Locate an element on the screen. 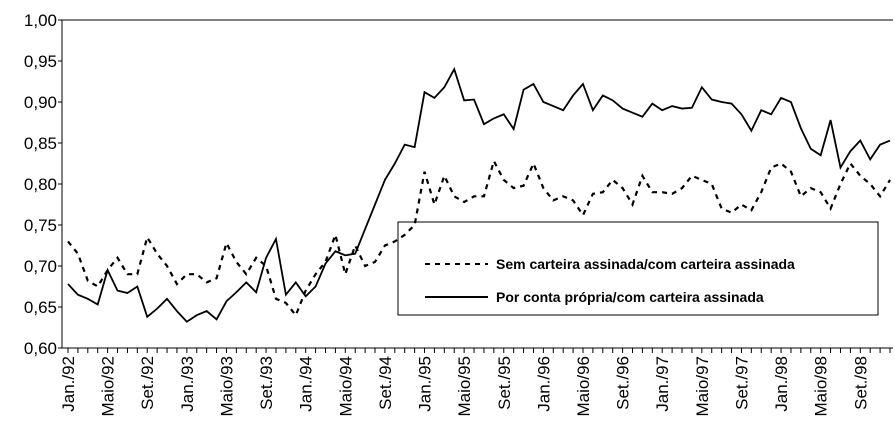 This screenshot has width=895, height=436. x-tick-label: Maio/94 is located at coordinates (345, 386).